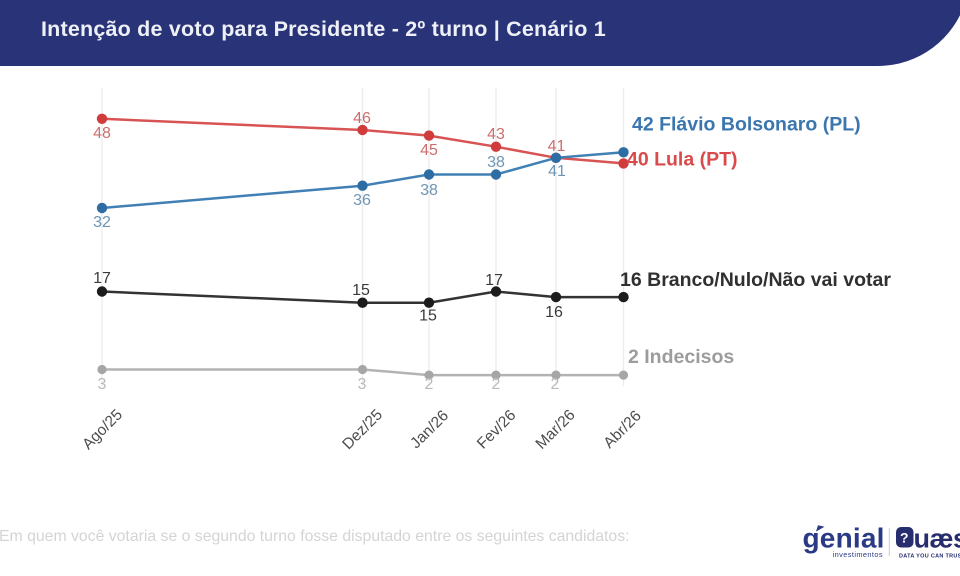 The height and width of the screenshot is (576, 960). Describe the element at coordinates (362, 200) in the screenshot. I see `svg-text: 36` at that location.